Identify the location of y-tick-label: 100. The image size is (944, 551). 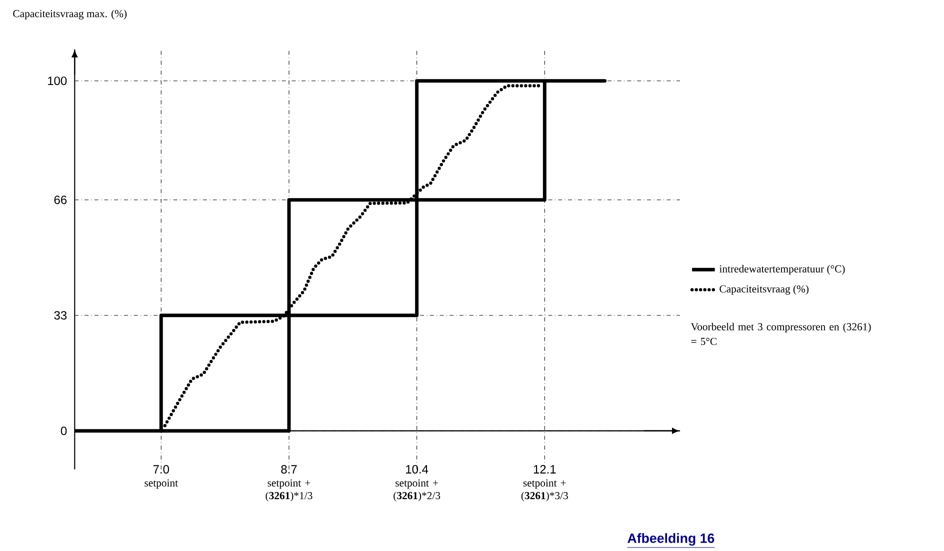
(57, 81).